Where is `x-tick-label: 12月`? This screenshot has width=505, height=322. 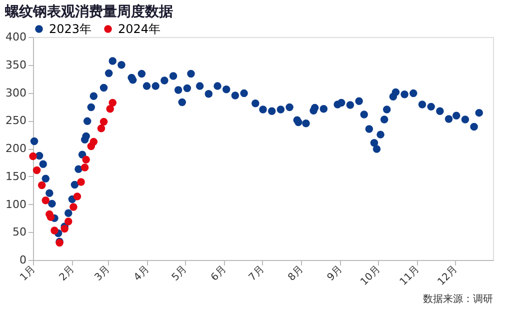 x-tick-label: 12月 is located at coordinates (448, 276).